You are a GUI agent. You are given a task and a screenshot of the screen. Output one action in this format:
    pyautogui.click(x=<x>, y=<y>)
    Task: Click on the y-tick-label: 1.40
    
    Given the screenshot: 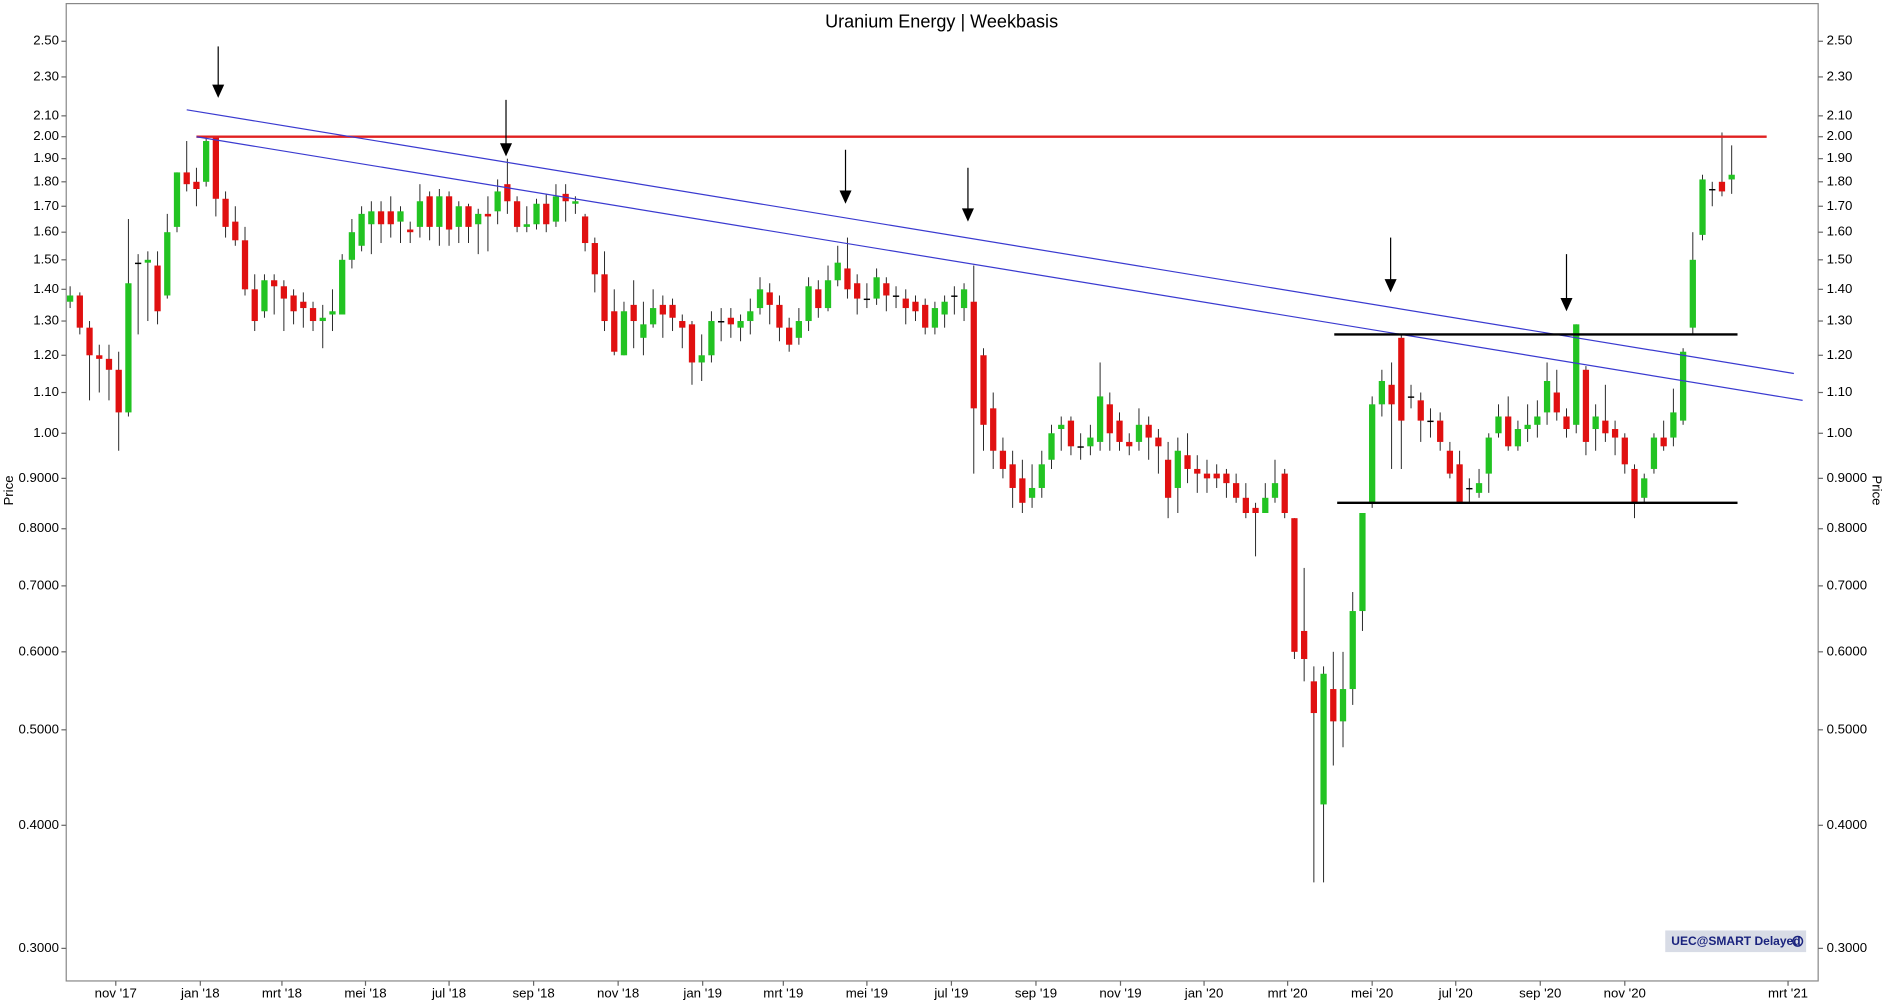 What is the action you would take?
    pyautogui.click(x=46, y=288)
    